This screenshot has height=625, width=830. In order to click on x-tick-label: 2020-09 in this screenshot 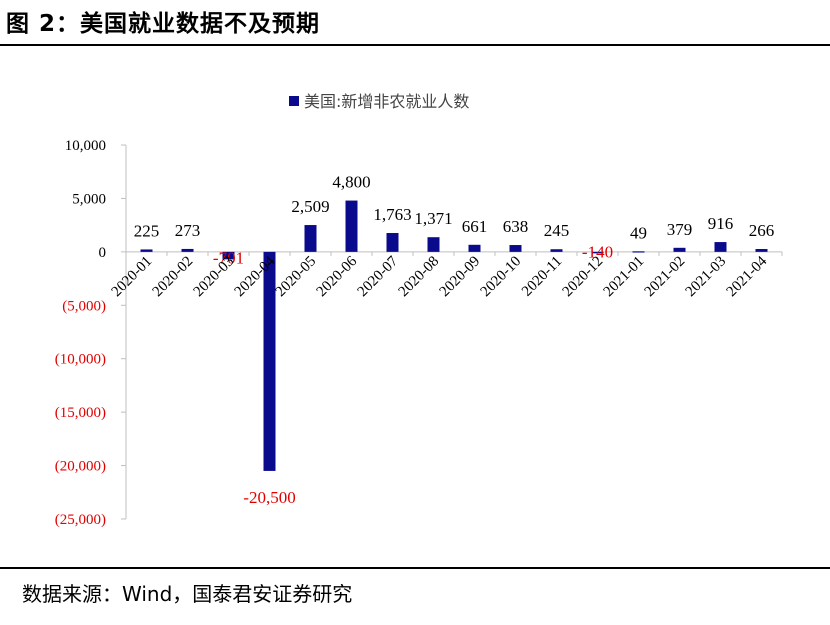, I will do `click(460, 276)`.